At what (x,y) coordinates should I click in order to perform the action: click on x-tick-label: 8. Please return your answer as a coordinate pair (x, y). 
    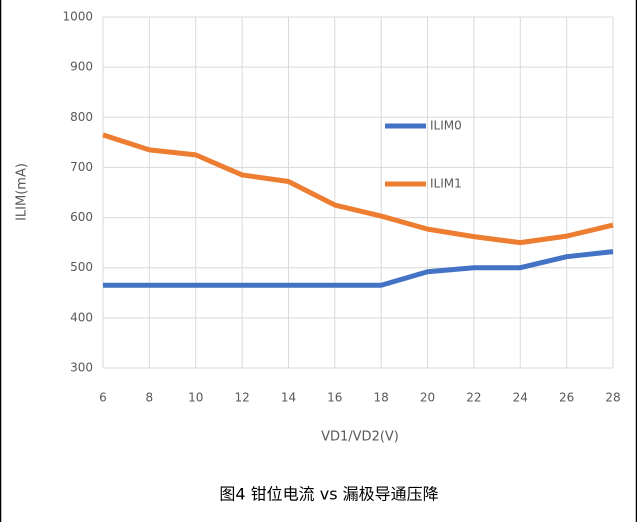
    Looking at the image, I should click on (150, 398).